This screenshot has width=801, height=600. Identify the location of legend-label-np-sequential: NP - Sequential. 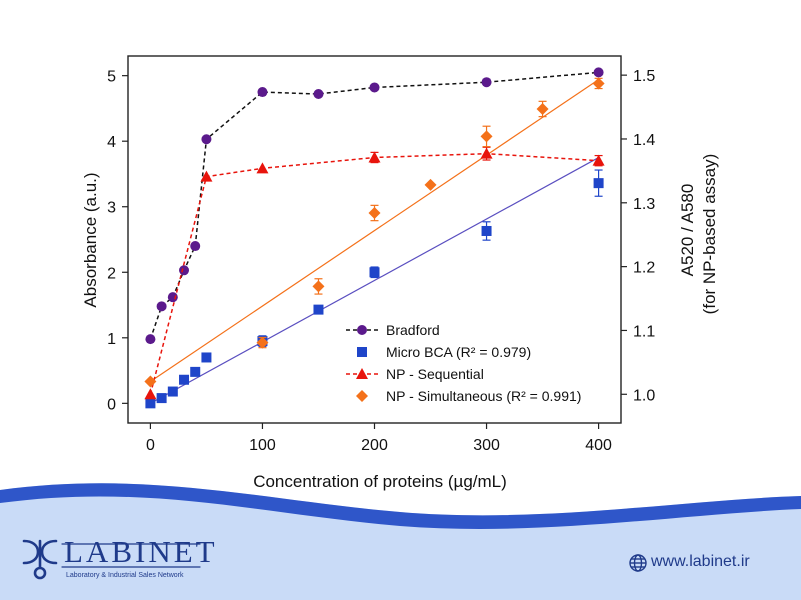
(435, 374).